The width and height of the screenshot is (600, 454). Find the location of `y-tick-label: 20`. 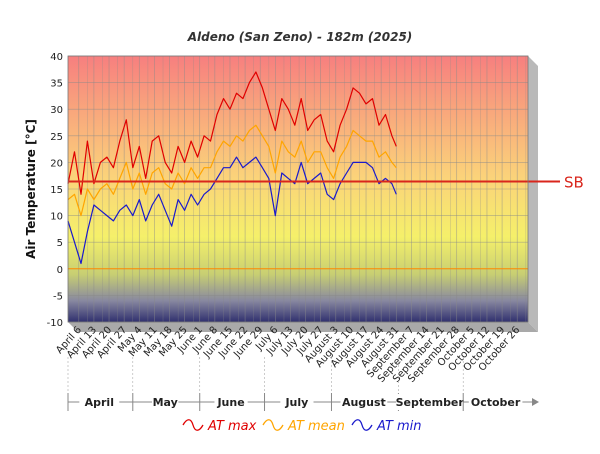

y-tick-label: 20 is located at coordinates (56, 163).